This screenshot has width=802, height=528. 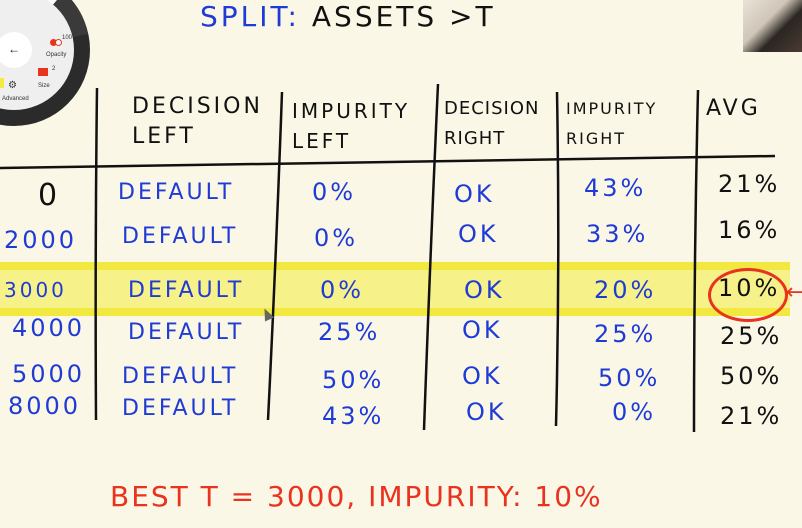 What do you see at coordinates (67, 38) in the screenshot?
I see `opacity-value: 100` at bounding box center [67, 38].